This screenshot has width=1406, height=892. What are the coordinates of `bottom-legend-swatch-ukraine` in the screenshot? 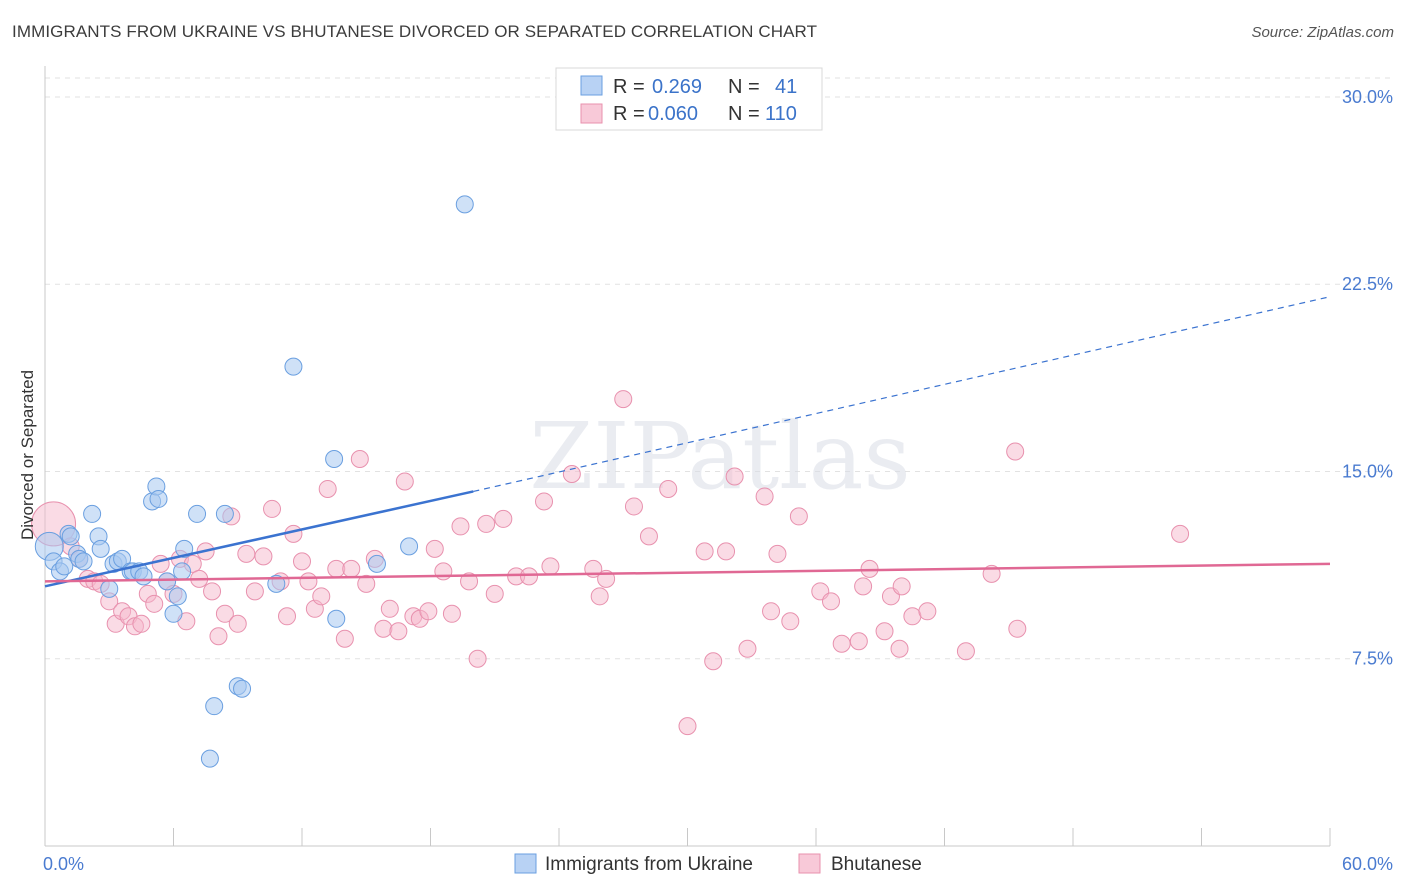 It's located at (525, 863).